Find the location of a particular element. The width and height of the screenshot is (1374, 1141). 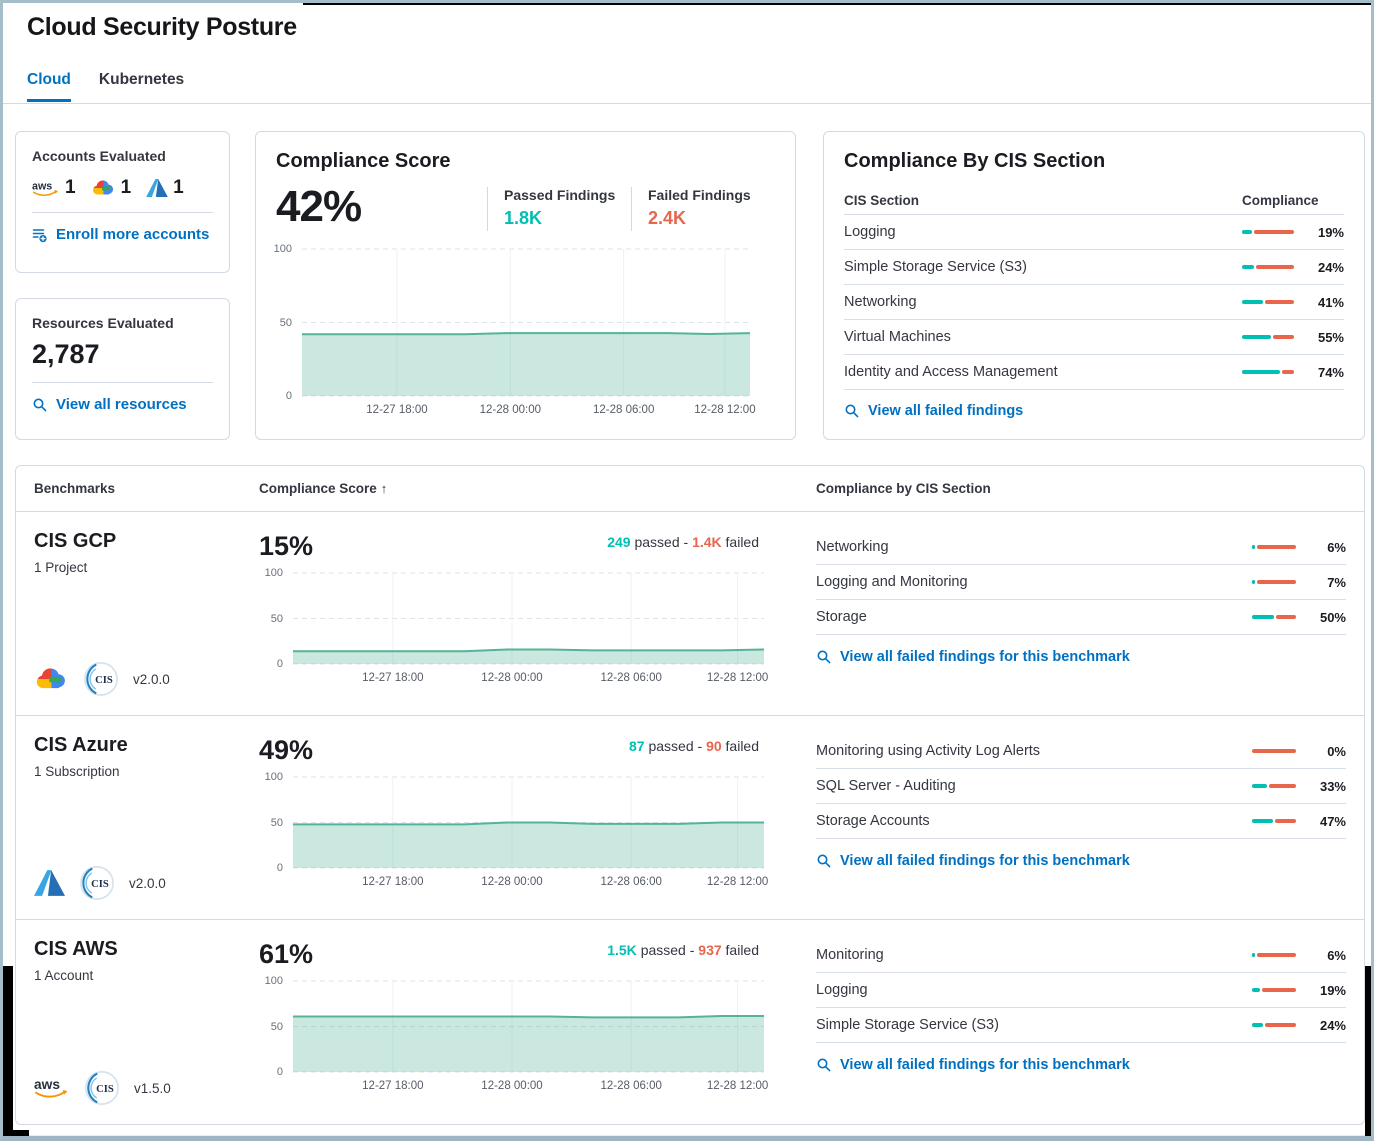

enroll-accounts-icon is located at coordinates (40, 235).